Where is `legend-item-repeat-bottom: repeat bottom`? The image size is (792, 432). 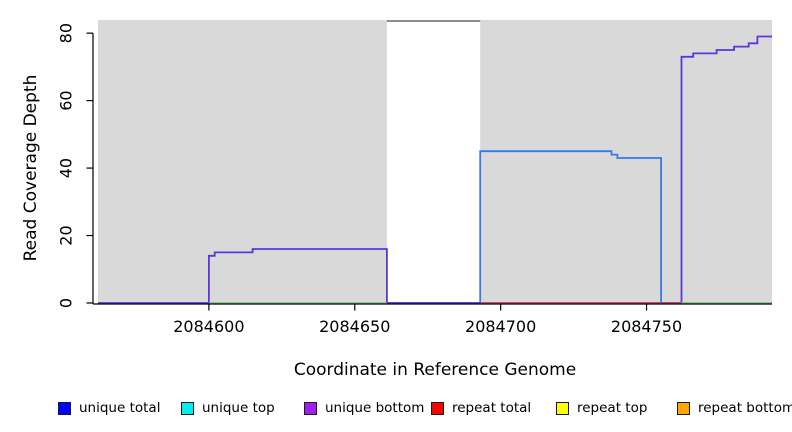
legend-item-repeat-bottom: repeat bottom is located at coordinates (734, 408).